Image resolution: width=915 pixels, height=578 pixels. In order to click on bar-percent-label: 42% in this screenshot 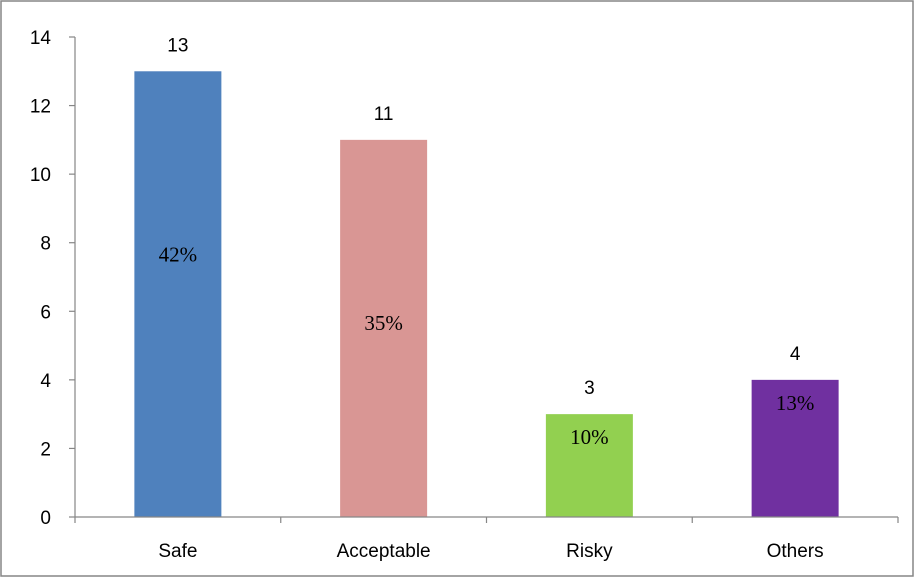, I will do `click(178, 254)`.